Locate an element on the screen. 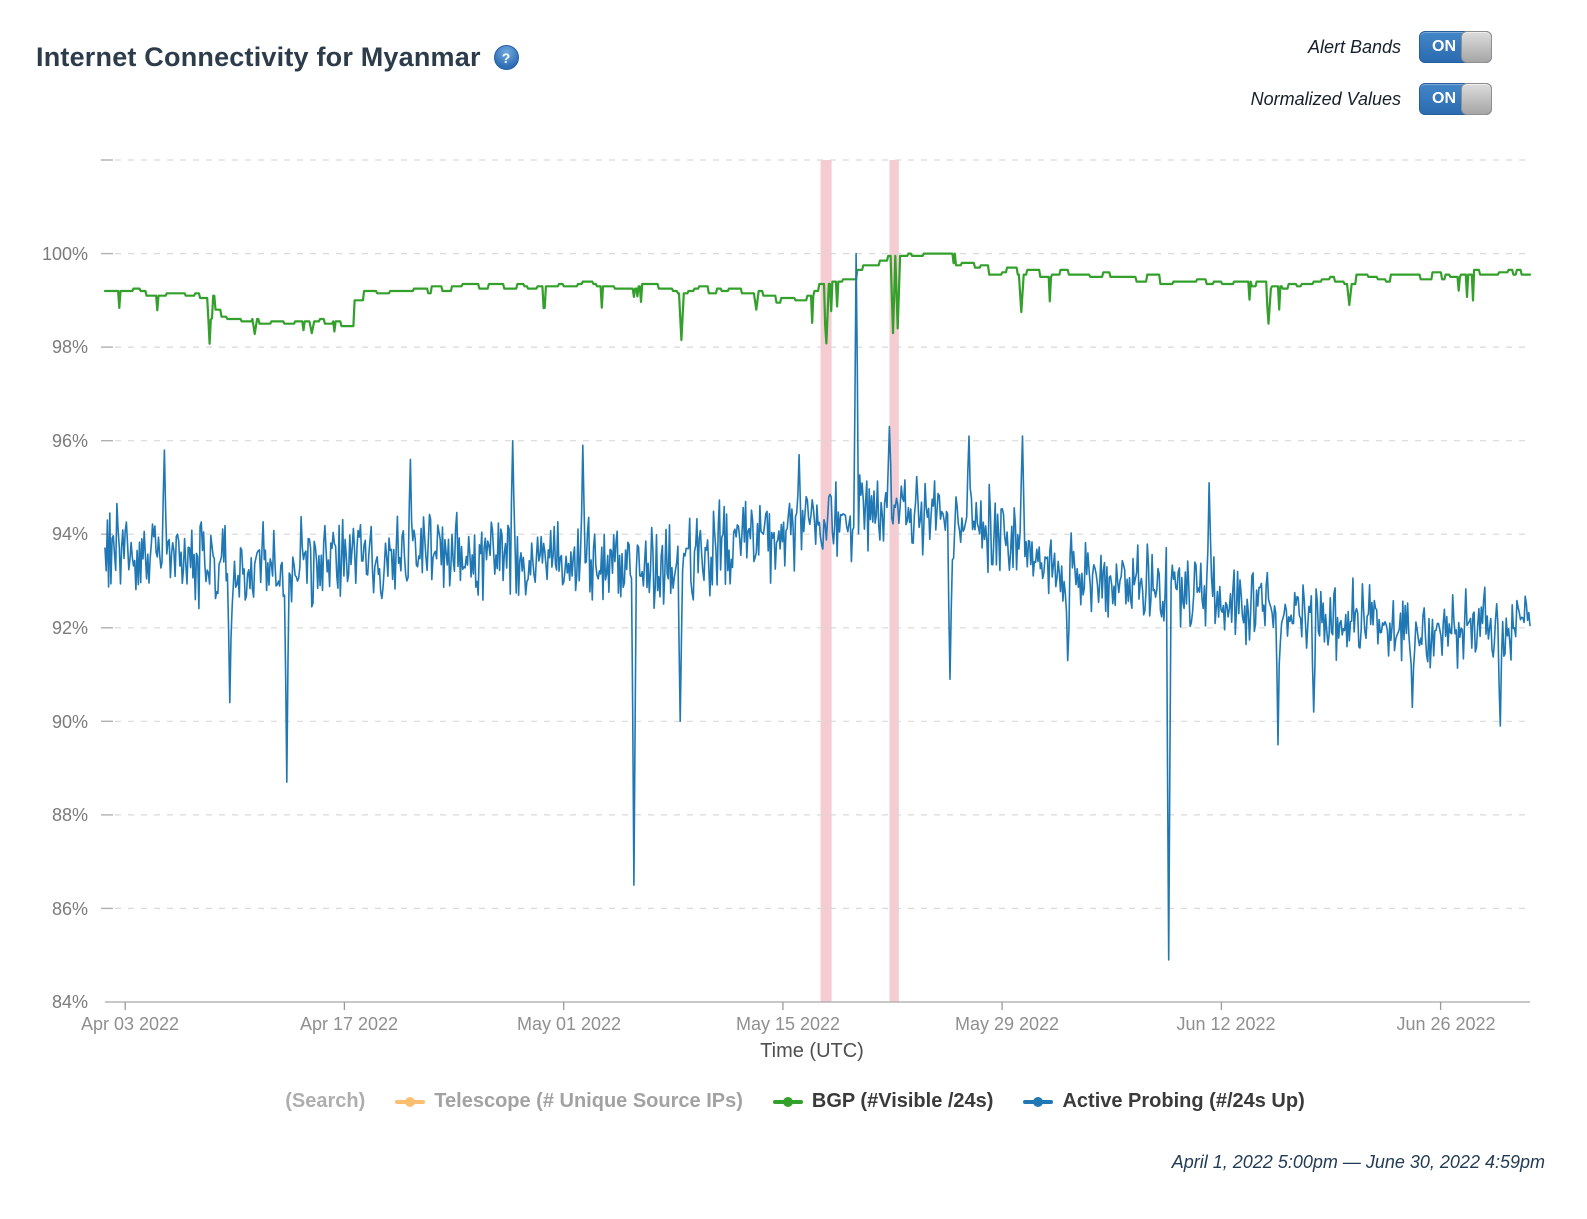  y-tick-label-98: 98% is located at coordinates (69, 347).